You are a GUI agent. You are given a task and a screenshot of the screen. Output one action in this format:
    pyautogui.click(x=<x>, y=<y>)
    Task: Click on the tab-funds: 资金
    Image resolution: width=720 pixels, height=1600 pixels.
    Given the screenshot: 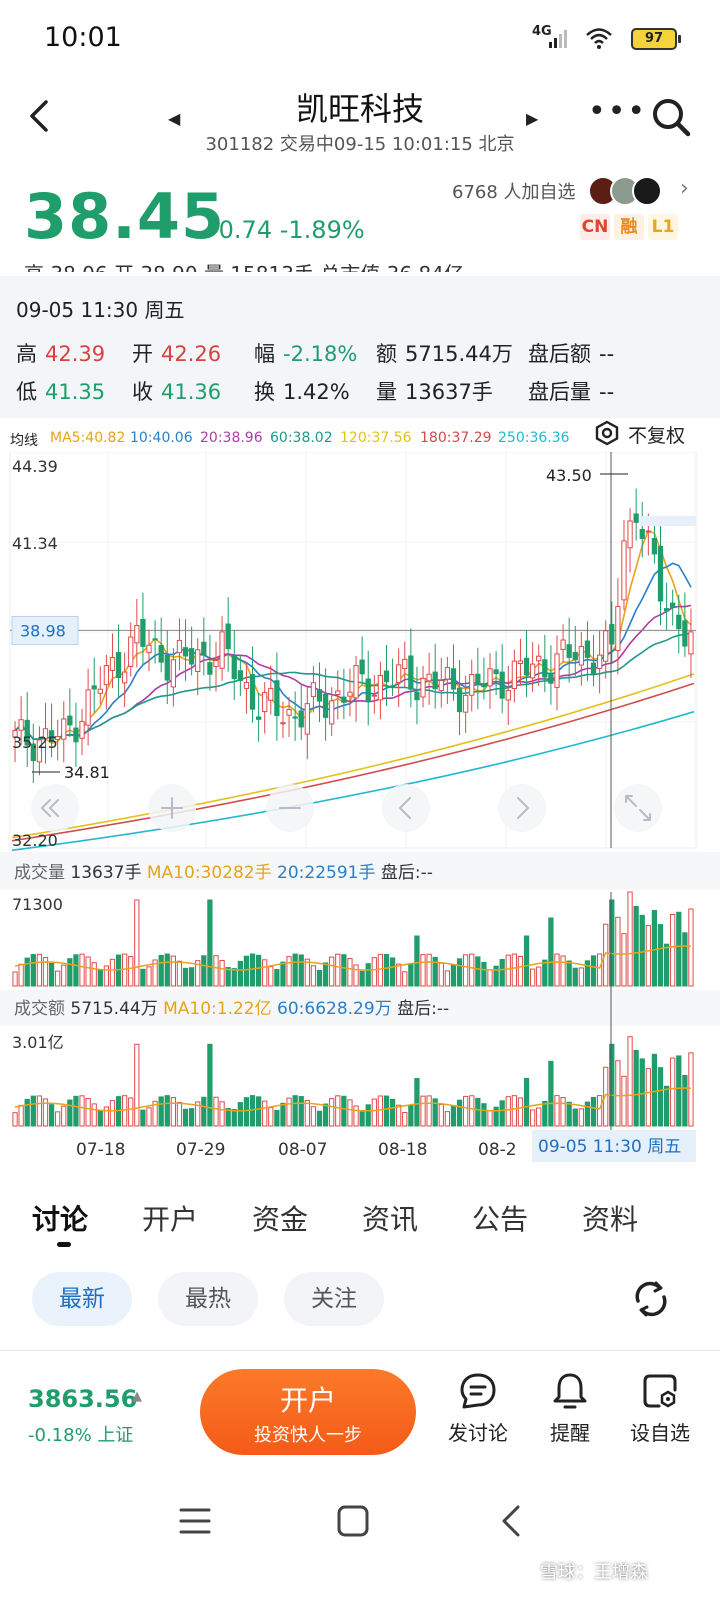 What is the action you would take?
    pyautogui.click(x=280, y=1219)
    